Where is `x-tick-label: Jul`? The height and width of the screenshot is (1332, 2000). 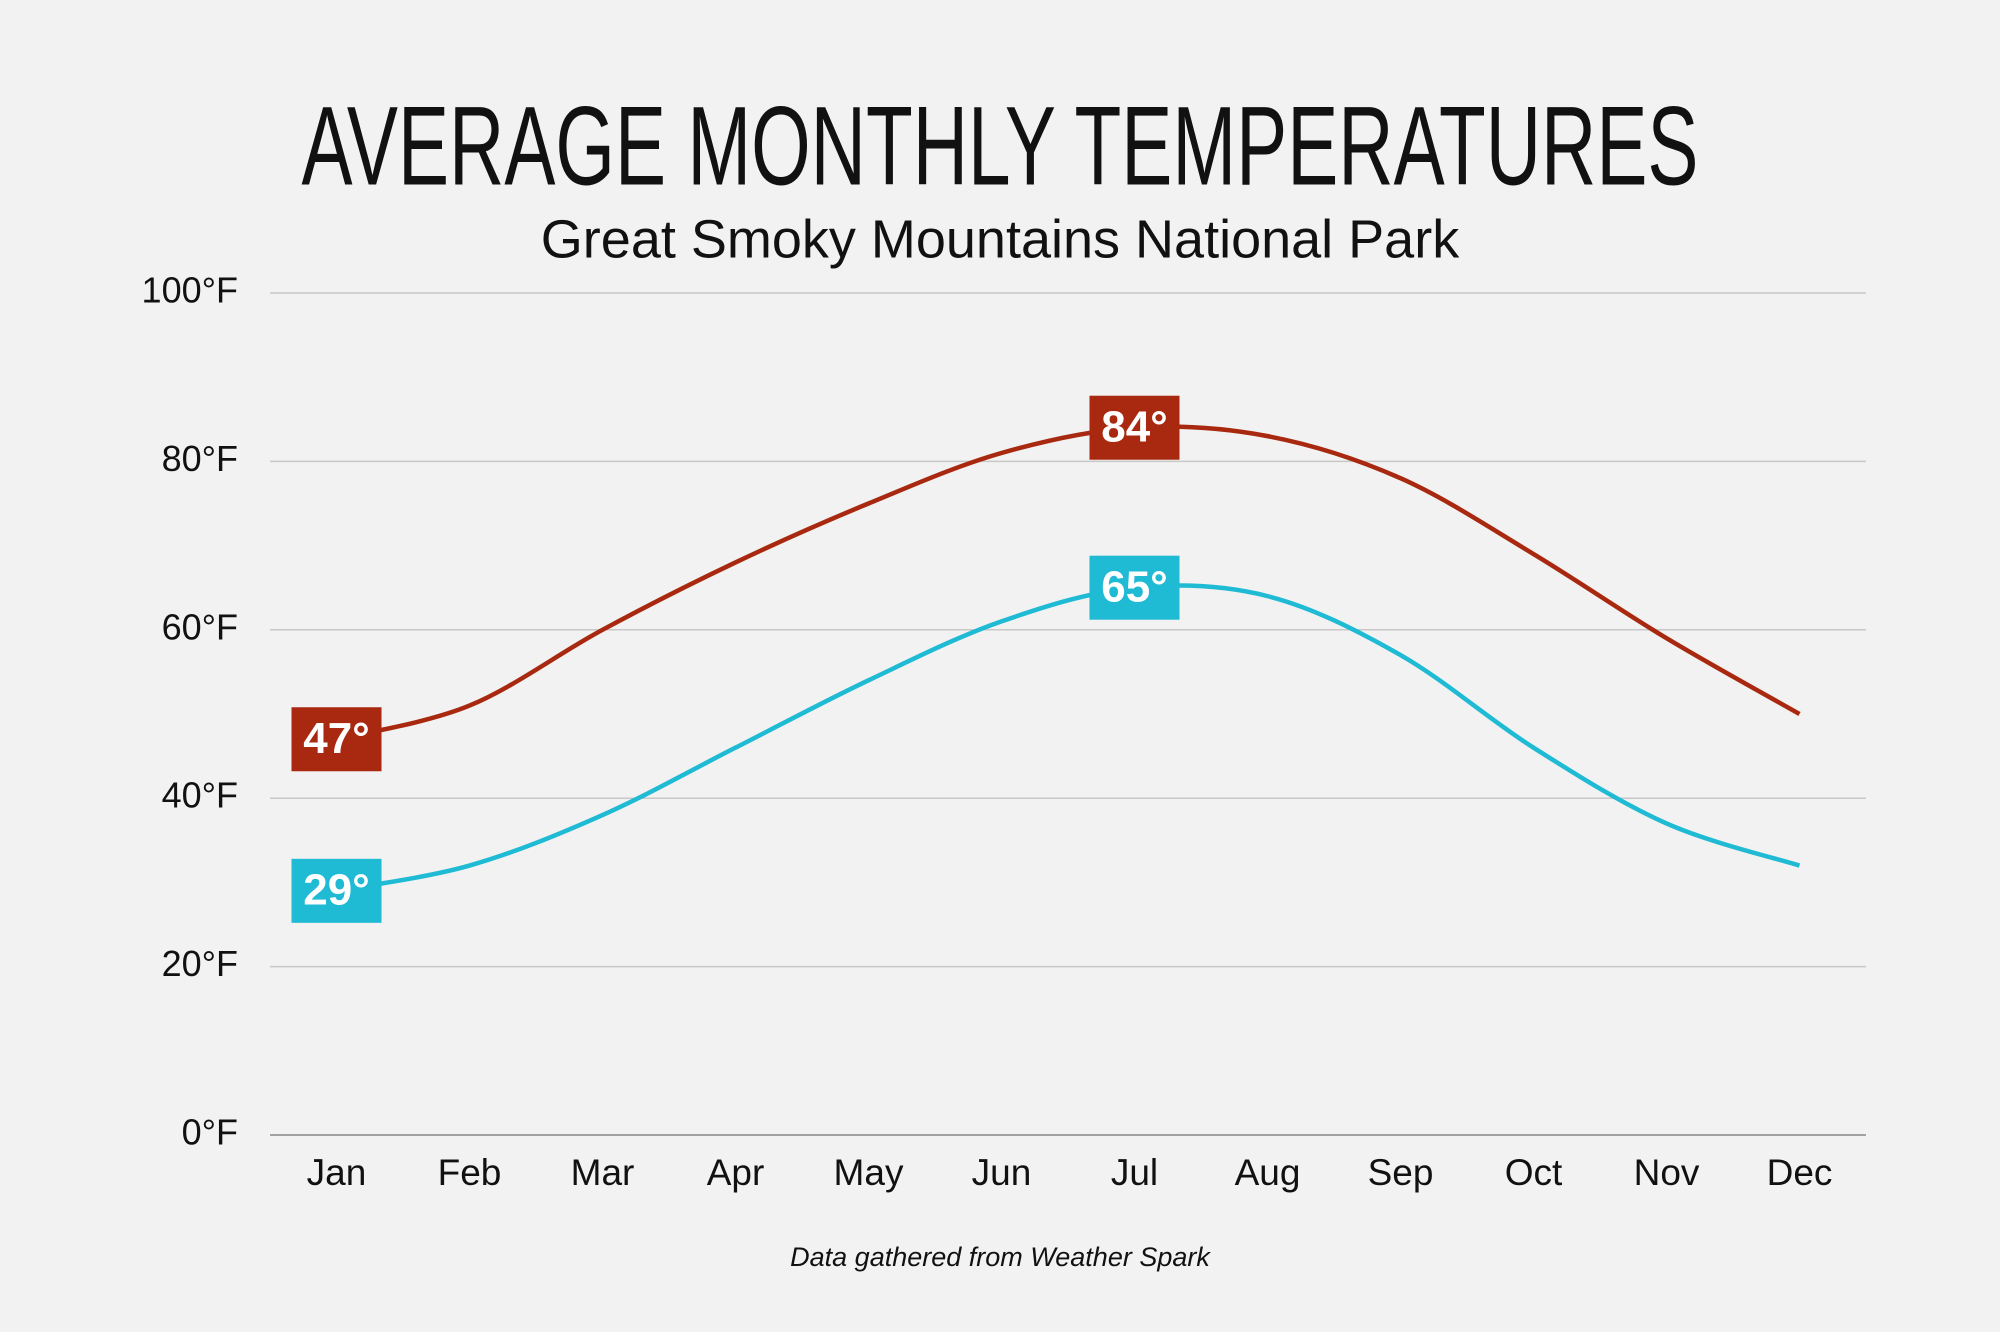
x-tick-label: Jul is located at coordinates (1134, 1172).